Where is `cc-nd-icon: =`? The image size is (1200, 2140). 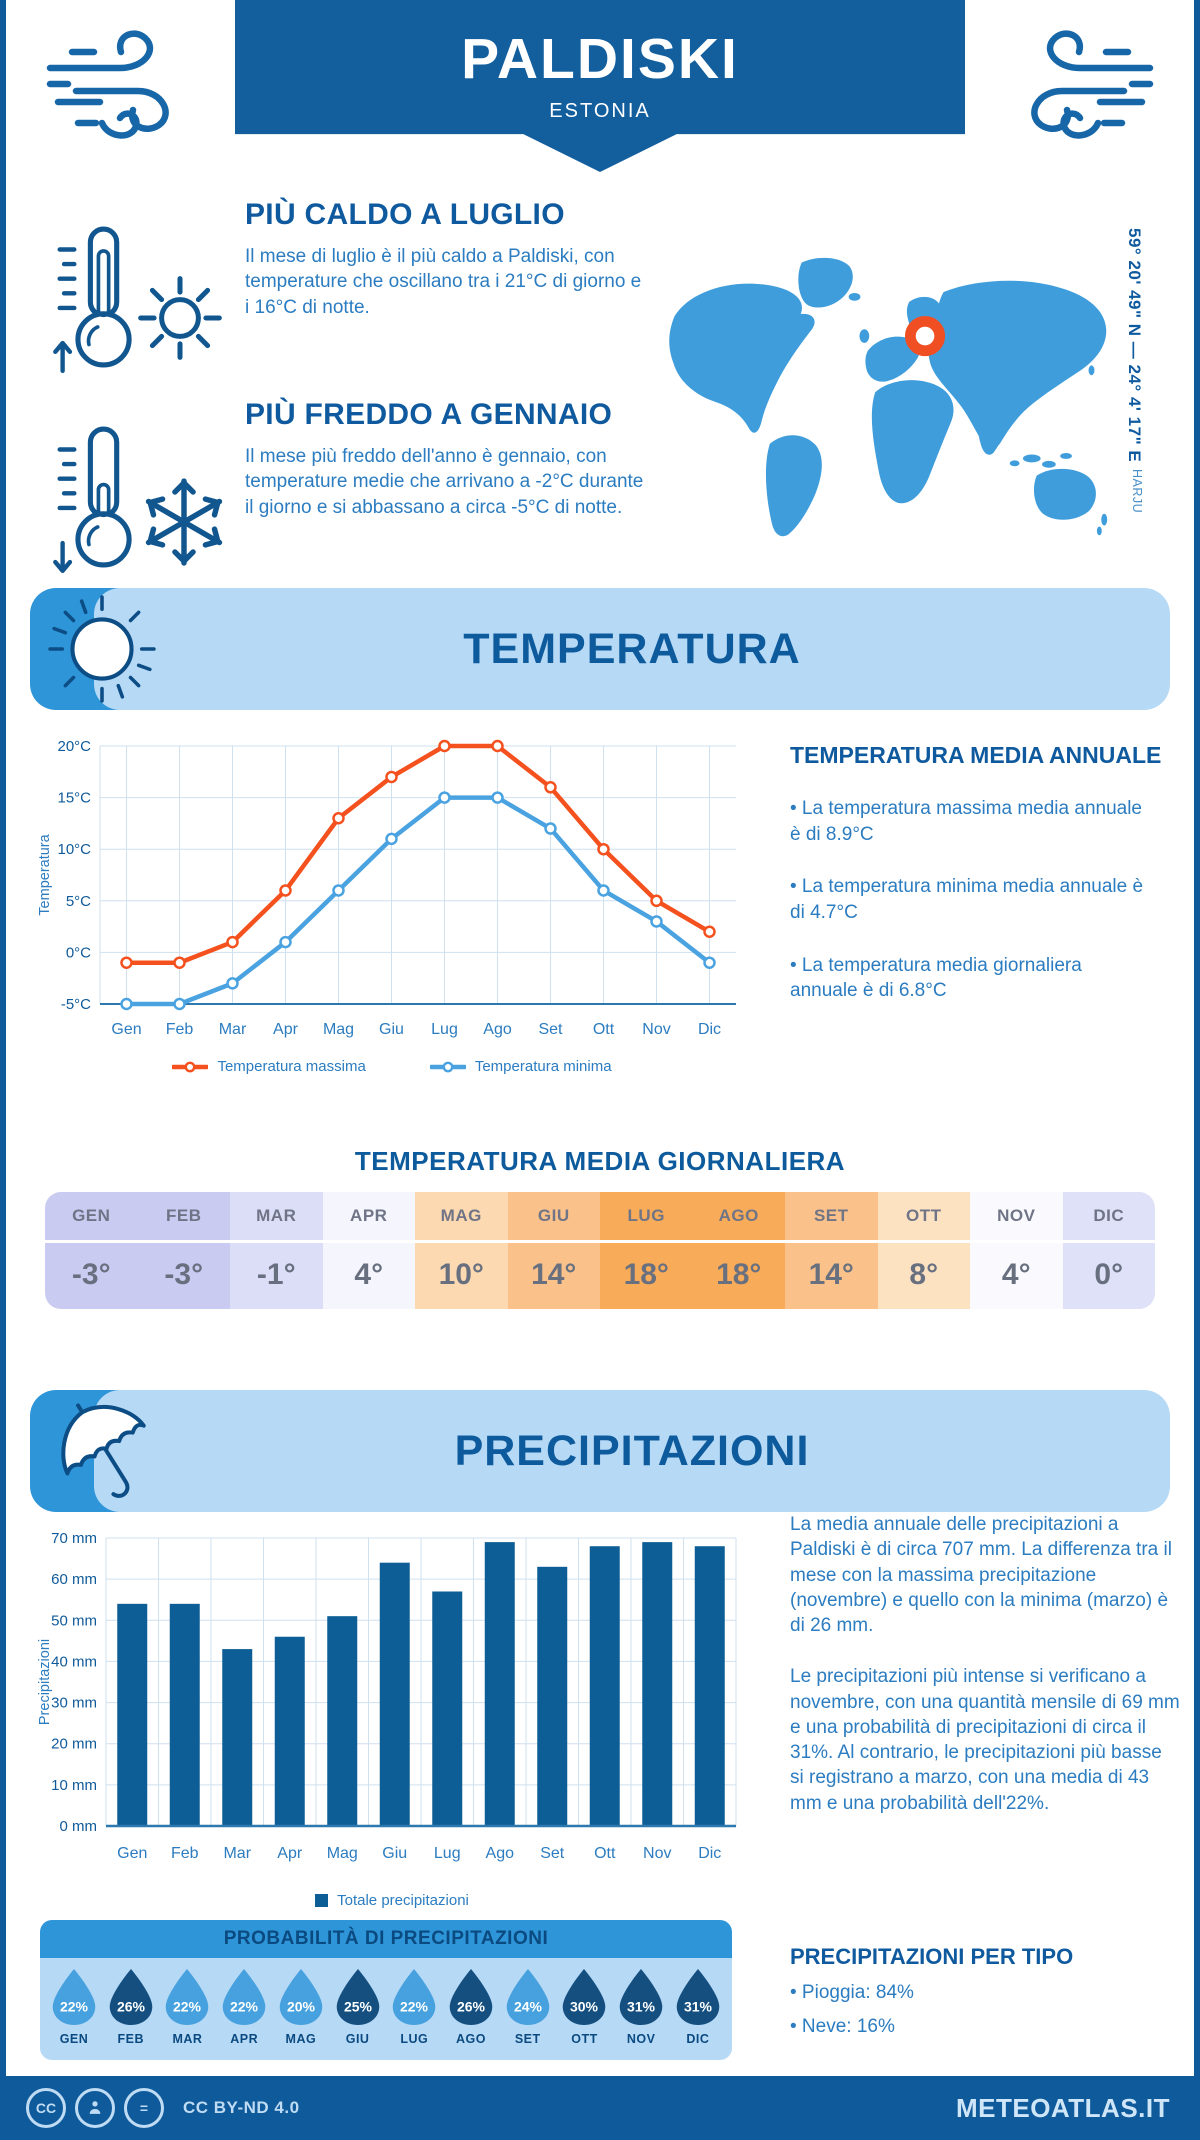
cc-nd-icon: = is located at coordinates (144, 2108).